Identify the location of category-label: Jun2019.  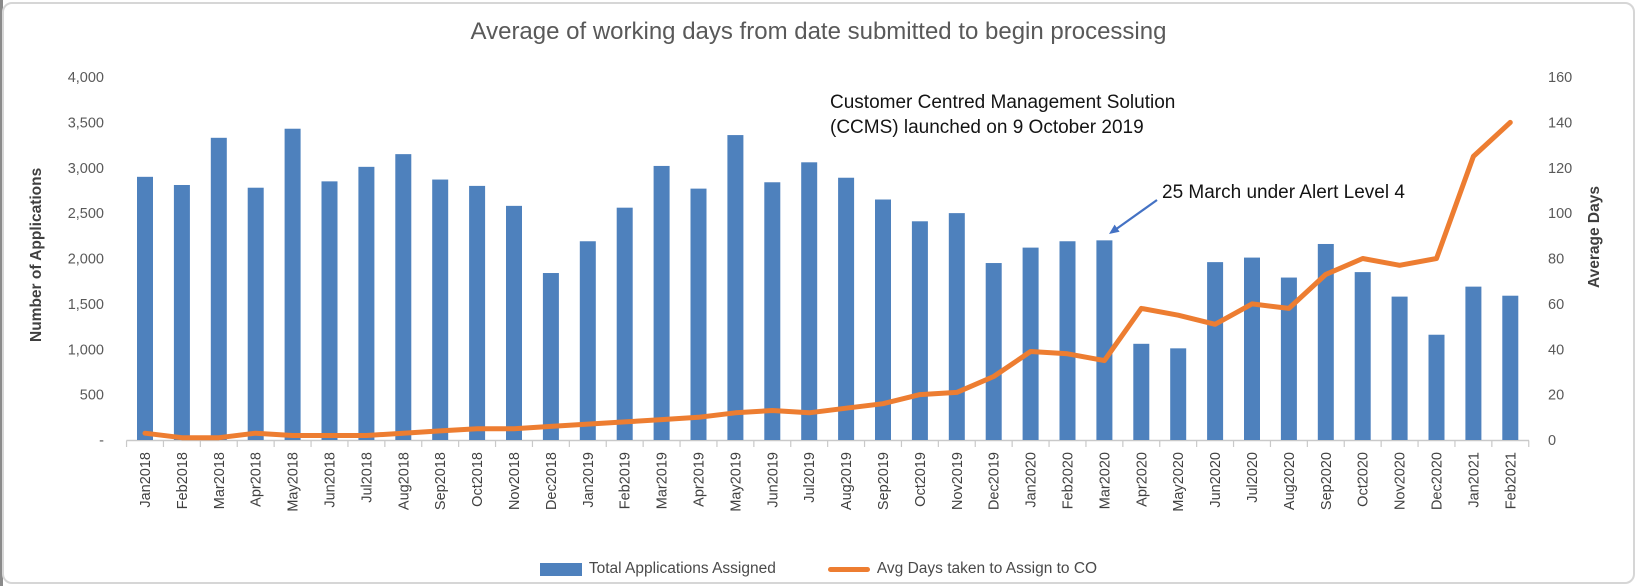
(773, 480).